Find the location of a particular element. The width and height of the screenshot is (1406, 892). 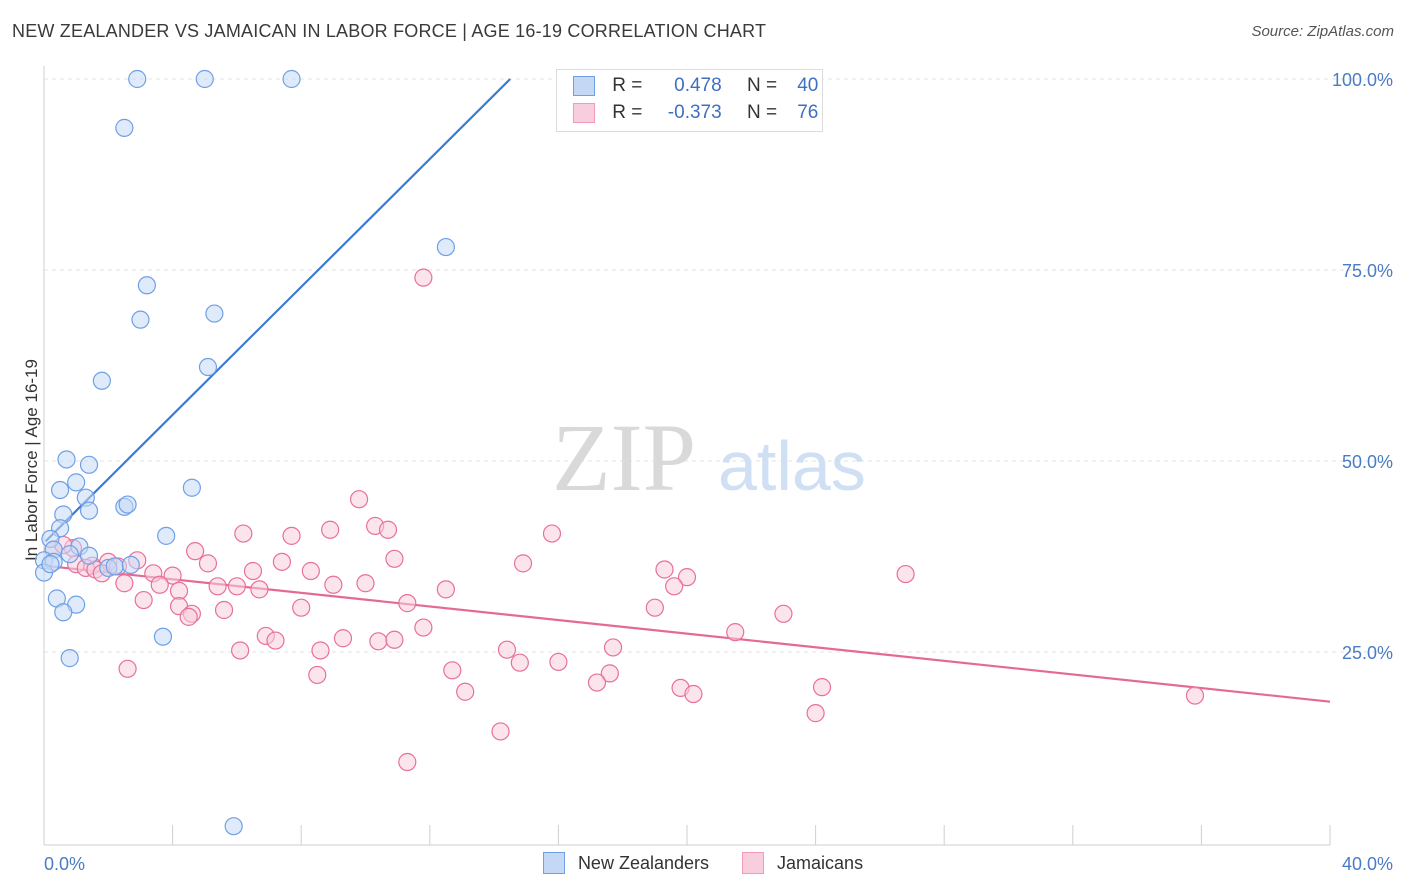

y-tick-label: 25.0% is located at coordinates (1367, 653).